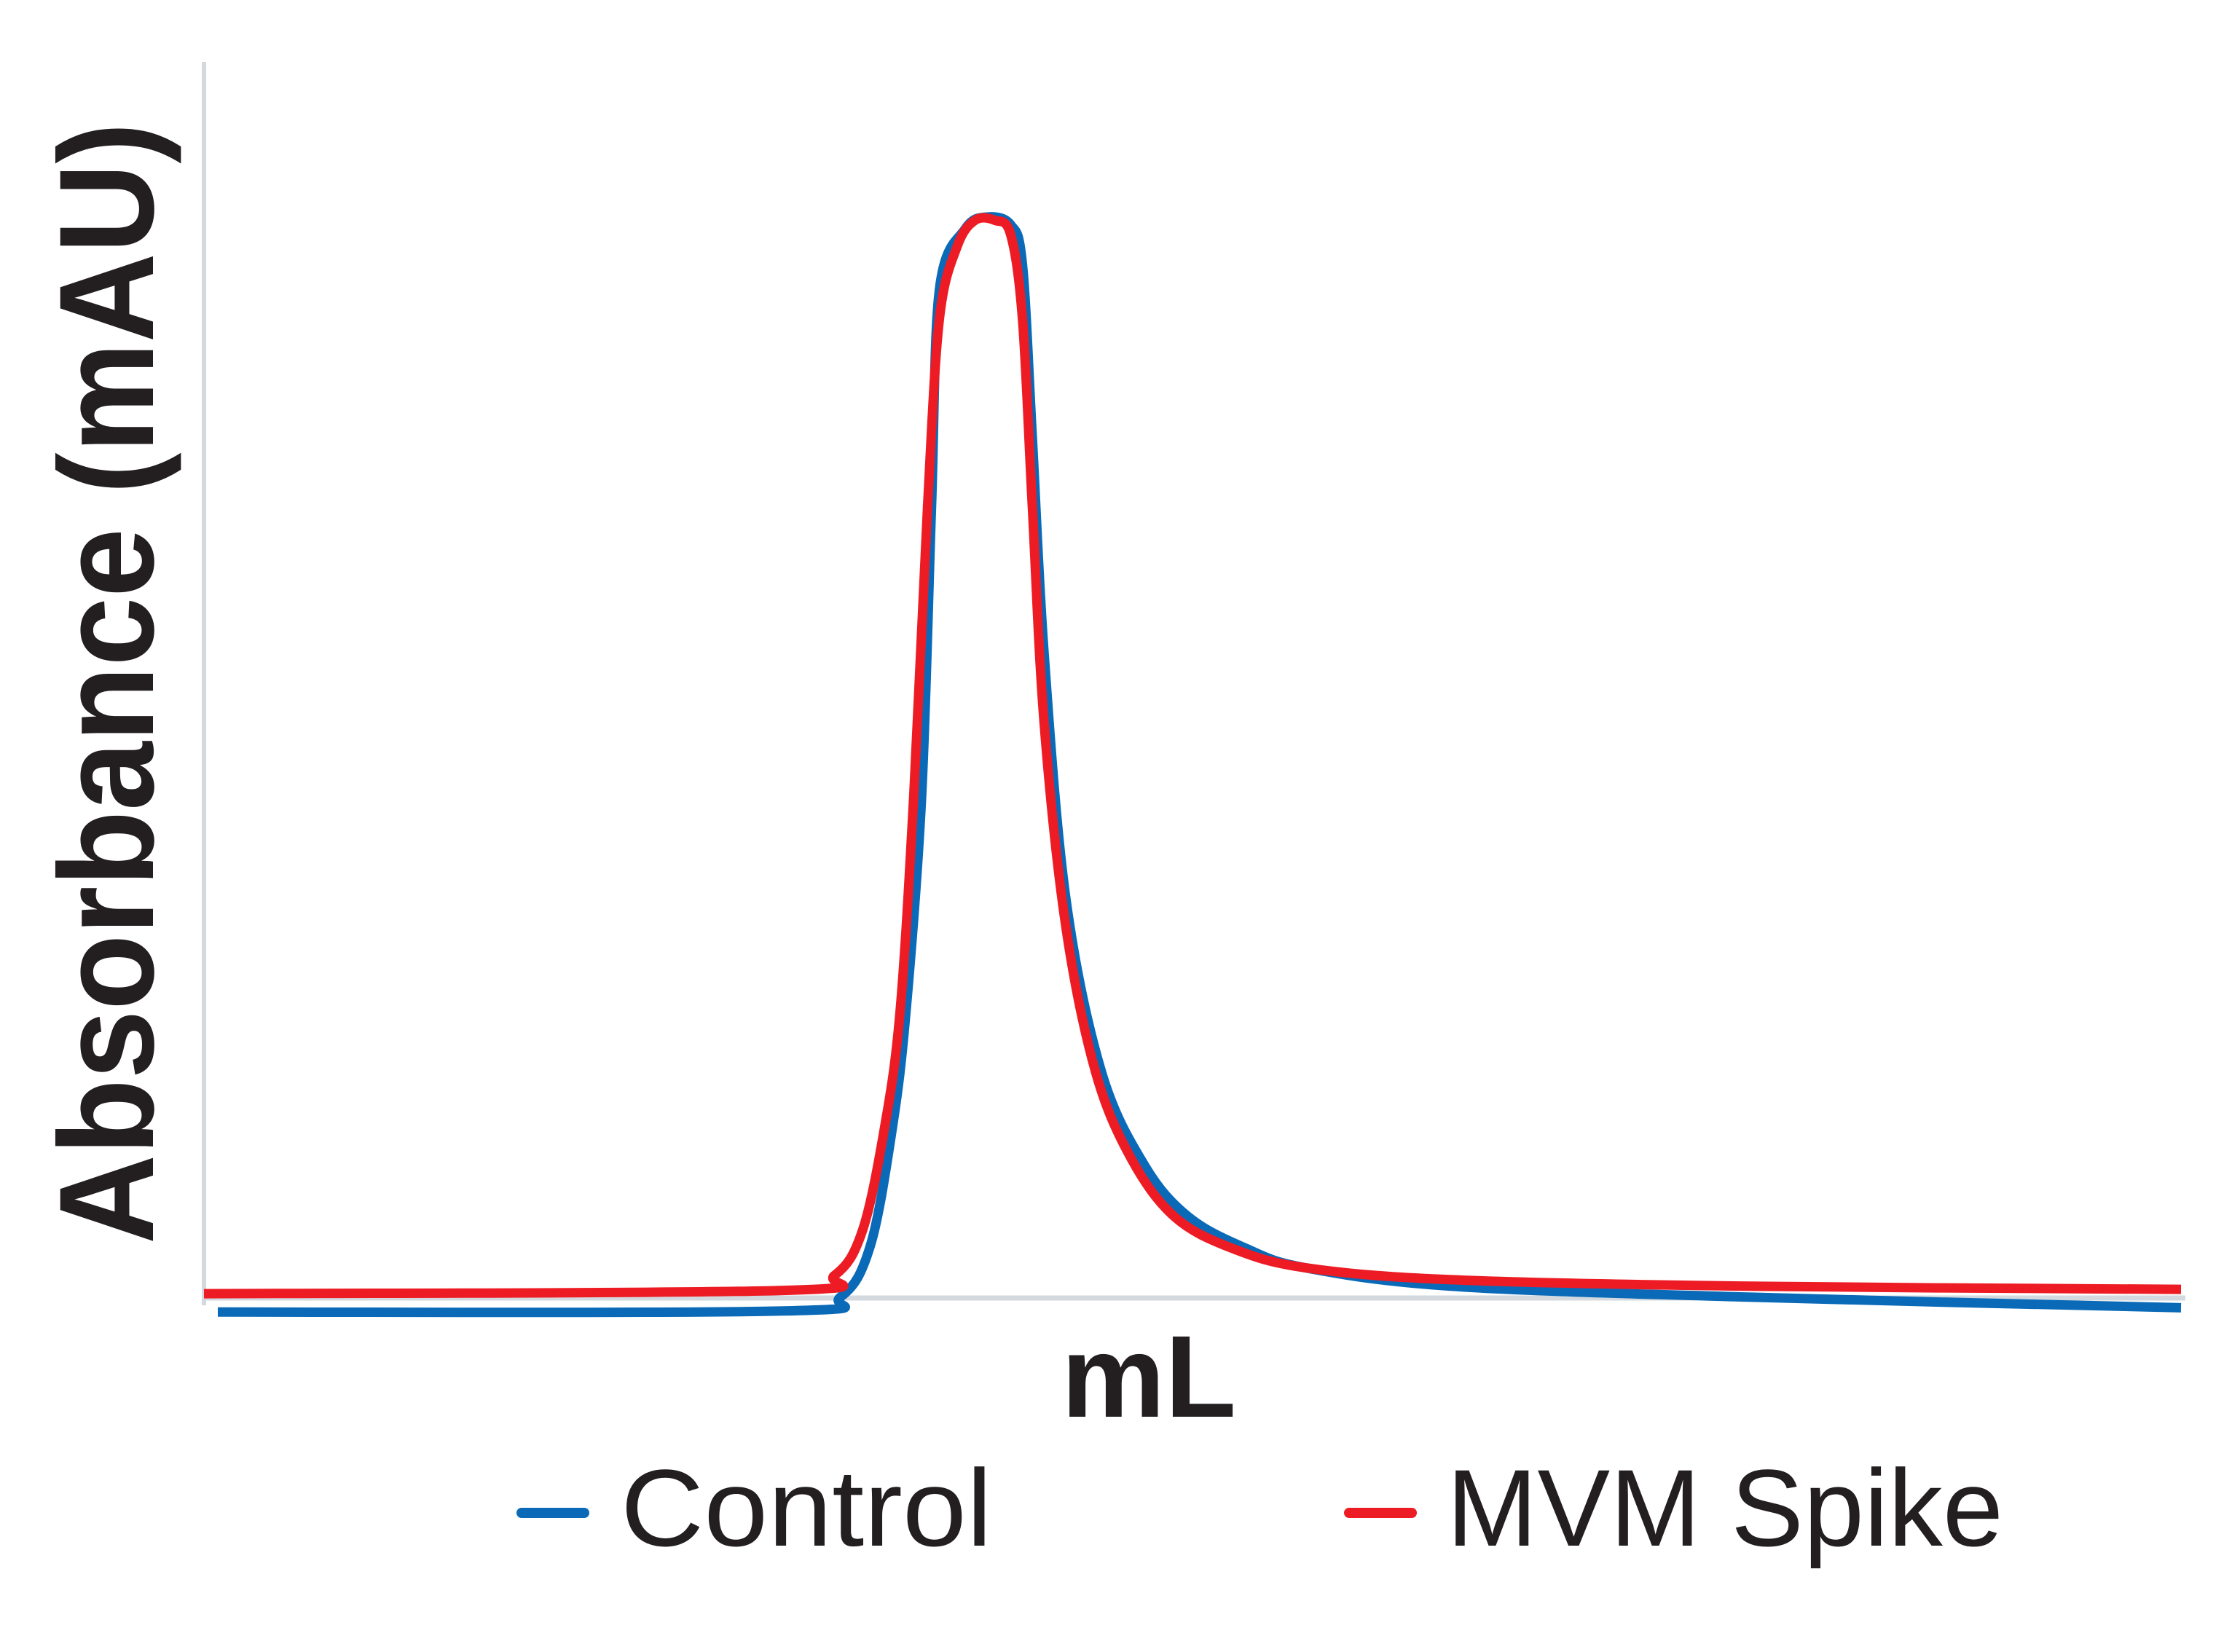 The height and width of the screenshot is (1652, 2240). What do you see at coordinates (1260, 1508) in the screenshot?
I see `legend: Control MVM Spike` at bounding box center [1260, 1508].